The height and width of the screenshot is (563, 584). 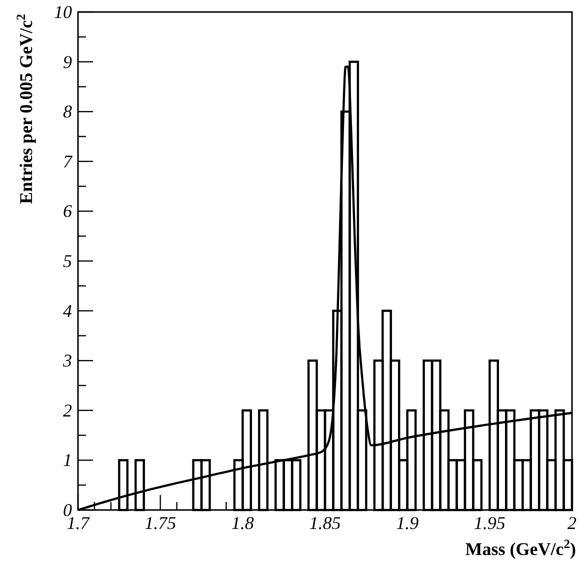 I want to click on x-tick-label: 2, so click(x=572, y=523).